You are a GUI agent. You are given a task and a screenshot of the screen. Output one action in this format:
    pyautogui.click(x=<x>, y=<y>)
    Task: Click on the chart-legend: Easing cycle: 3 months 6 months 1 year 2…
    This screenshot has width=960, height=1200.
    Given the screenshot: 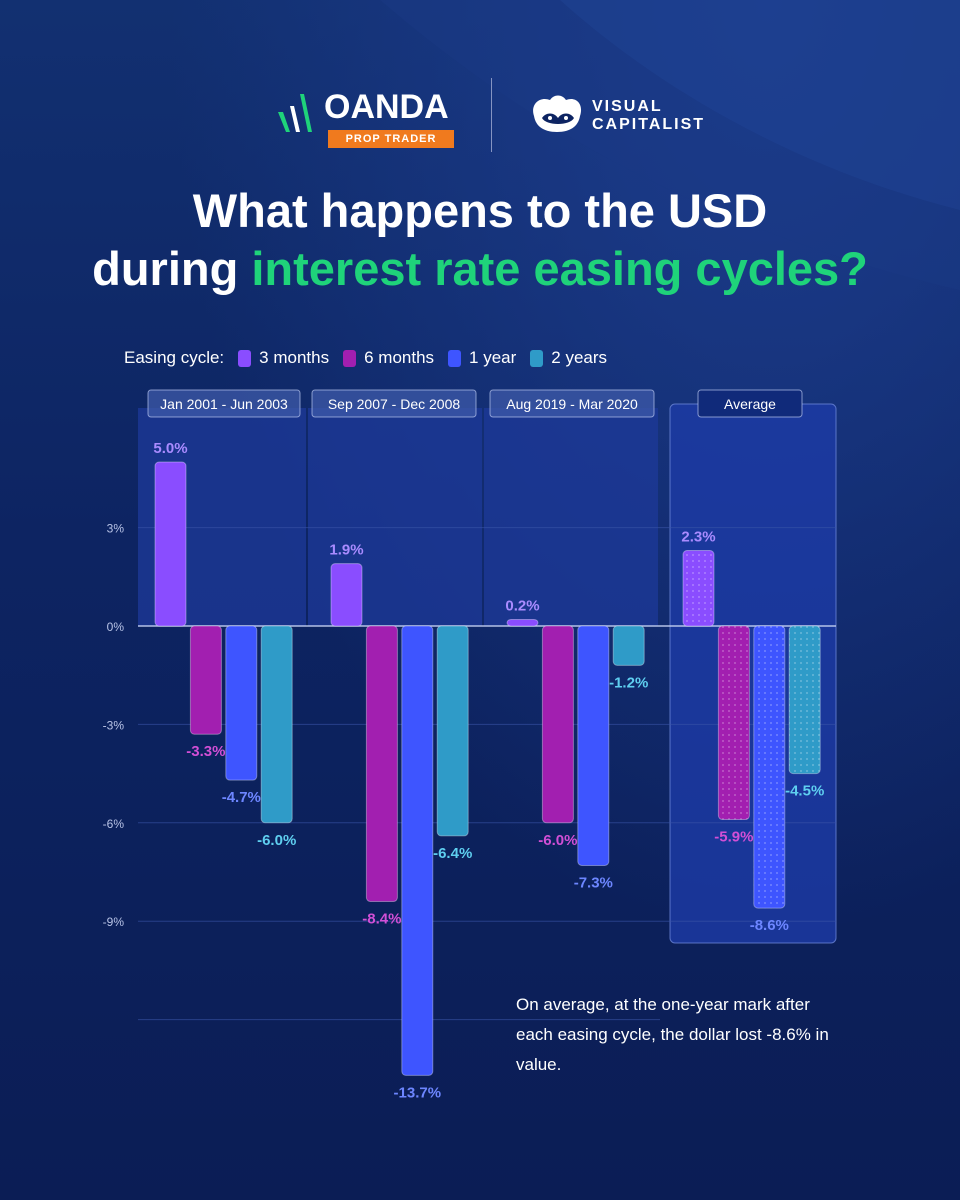 What is the action you would take?
    pyautogui.click(x=372, y=358)
    